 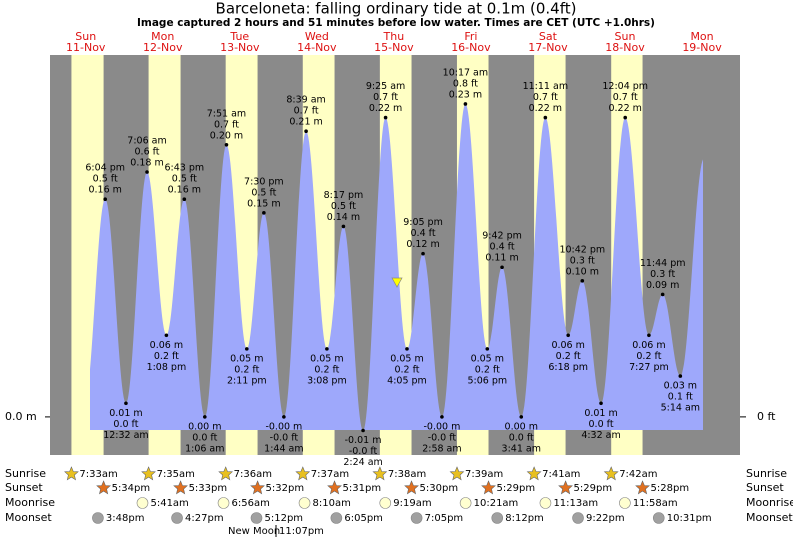 What do you see at coordinates (285, 488) in the screenshot?
I see `sunset-time: 5:32pm` at bounding box center [285, 488].